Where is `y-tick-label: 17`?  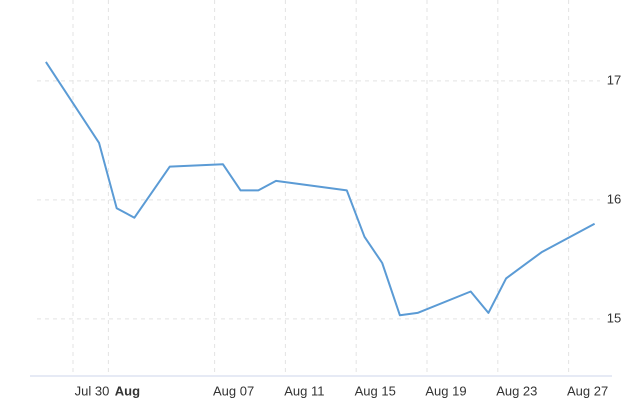 y-tick-label: 17 is located at coordinates (614, 79).